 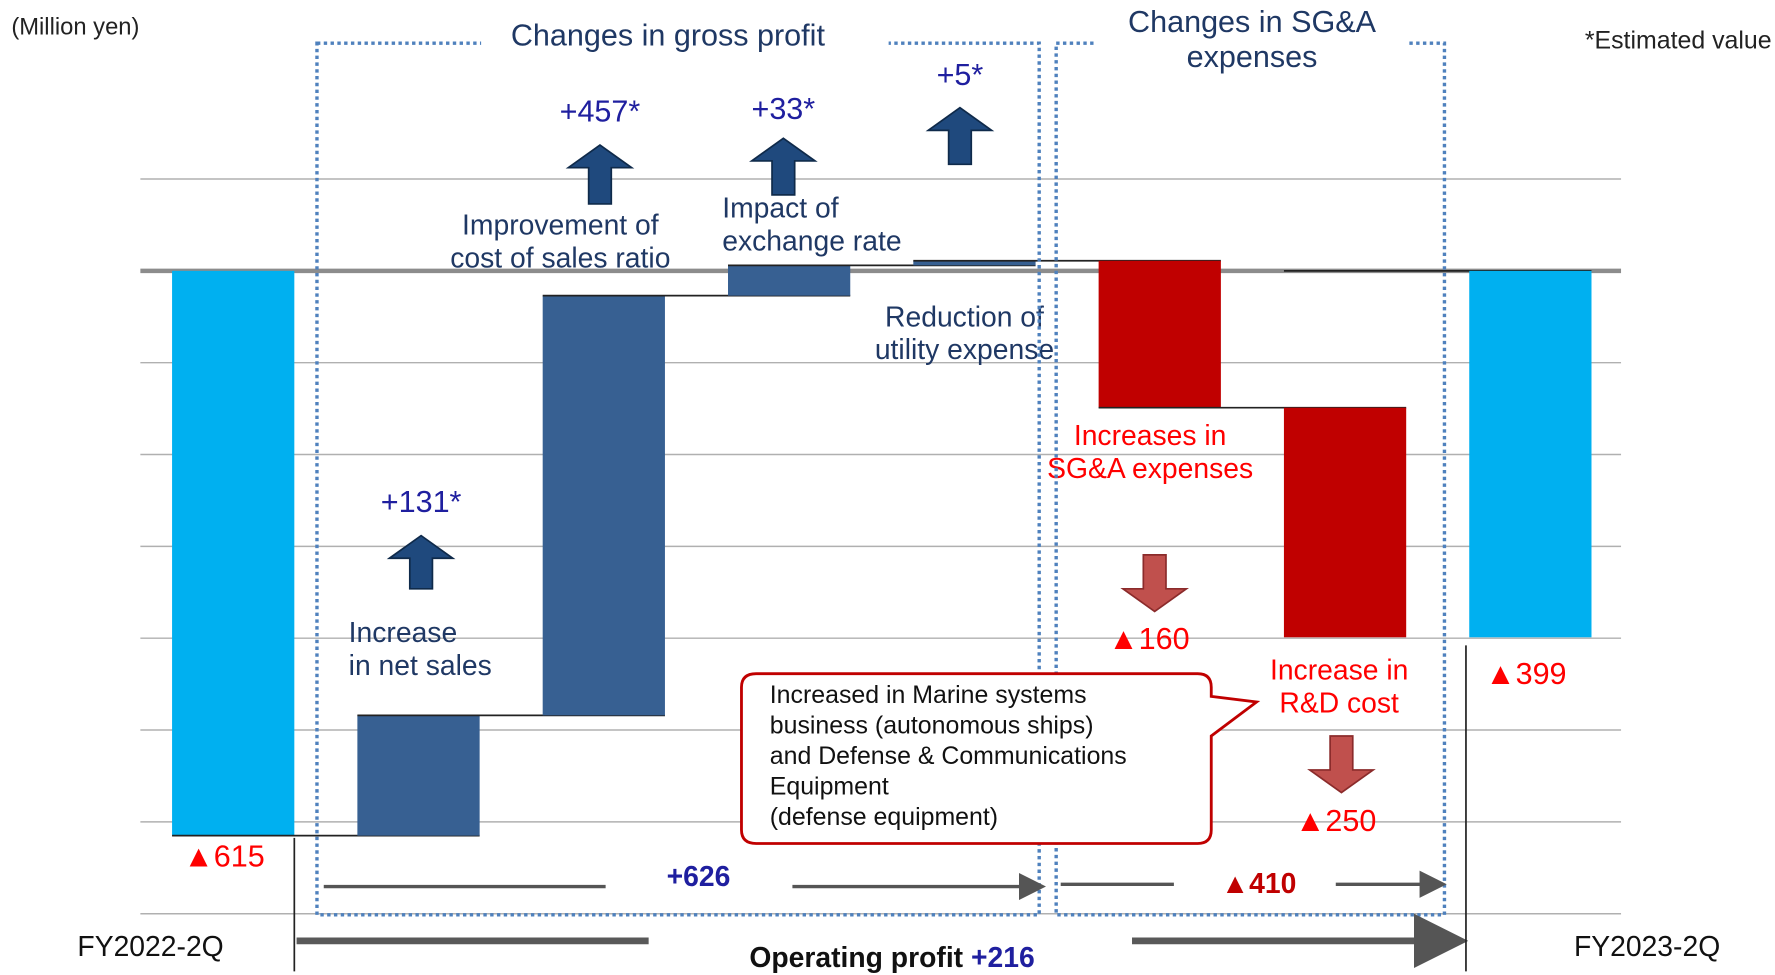 What do you see at coordinates (1150, 469) in the screenshot?
I see `category-line: SG&A expenses` at bounding box center [1150, 469].